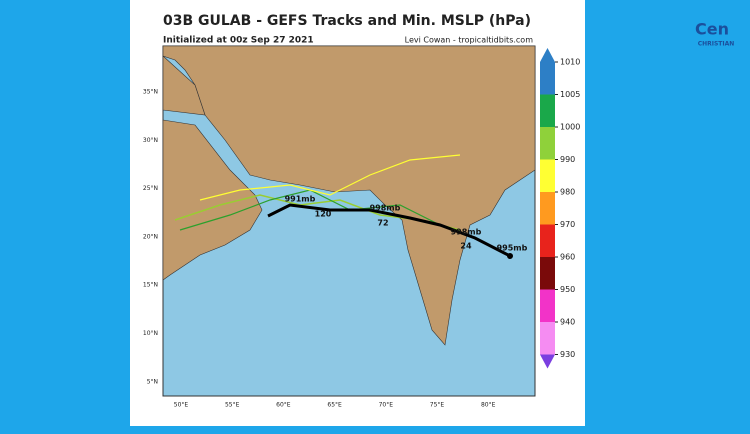  What do you see at coordinates (712, 29) in the screenshot?
I see `logo-name: Cen` at bounding box center [712, 29].